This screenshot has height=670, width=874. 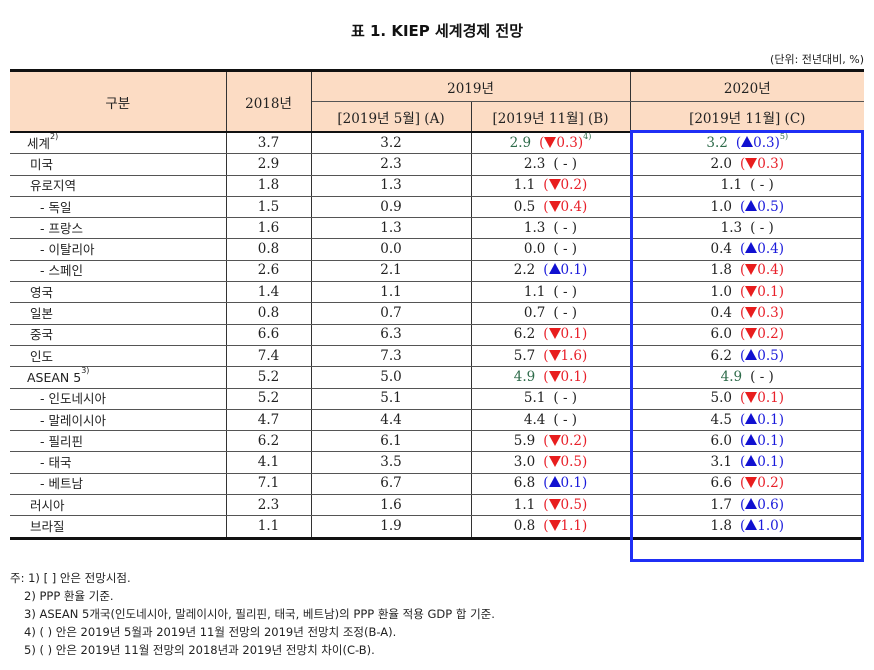 I want to click on cell-2019-may: 2.3, so click(x=390, y=164).